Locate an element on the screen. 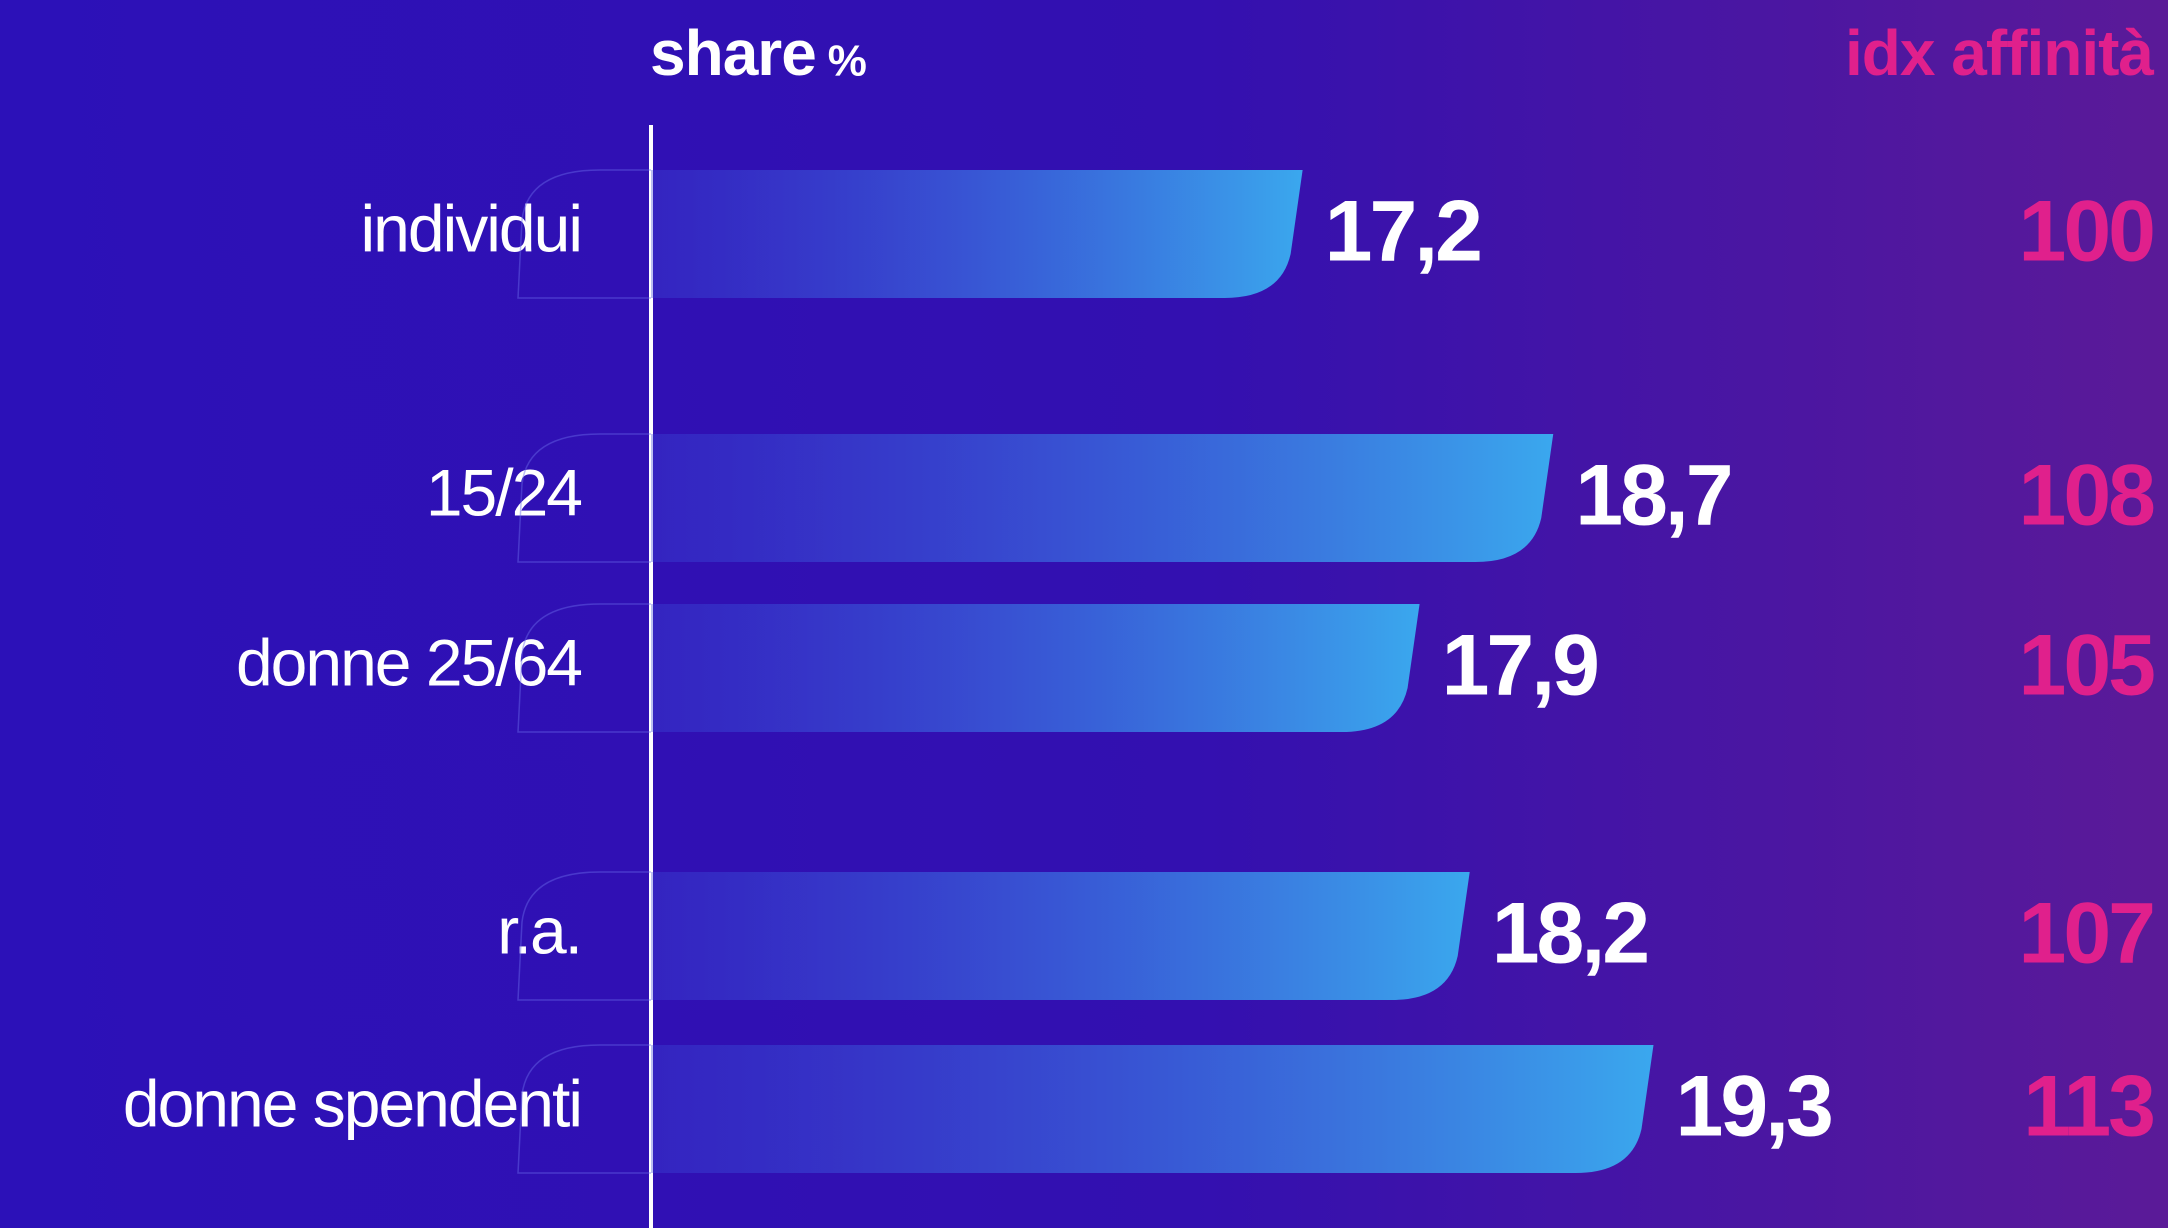 This screenshot has width=2168, height=1228. chart-title: share is located at coordinates (733, 53).